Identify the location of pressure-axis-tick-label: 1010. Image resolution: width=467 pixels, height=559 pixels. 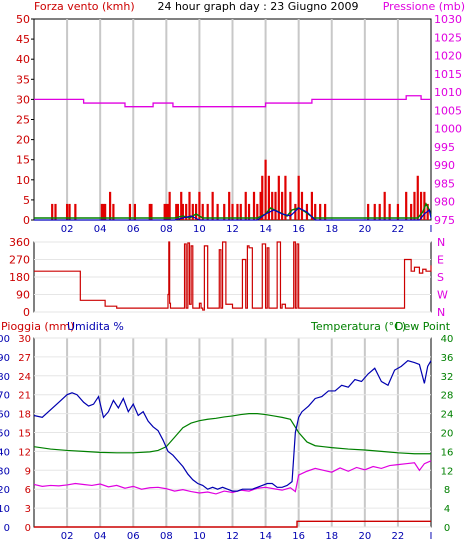
(448, 92).